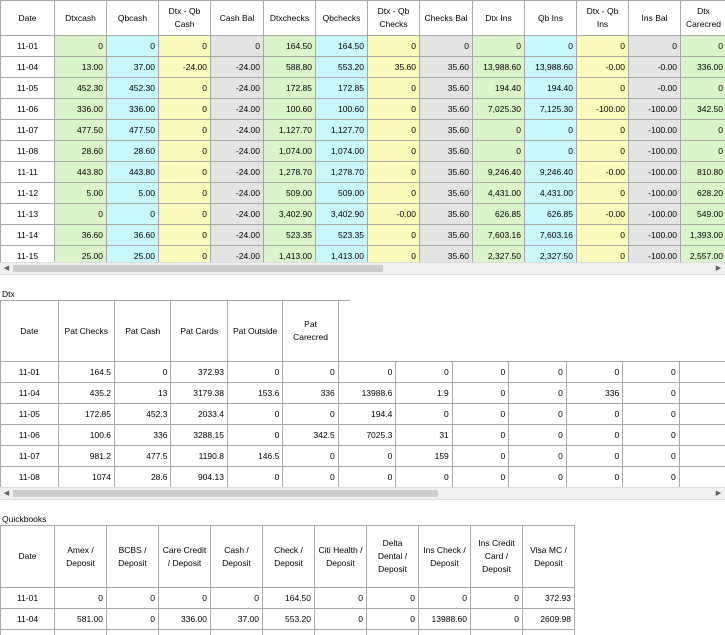 The image size is (725, 635). I want to click on comparison-date-cell: 11-06, so click(27, 109).